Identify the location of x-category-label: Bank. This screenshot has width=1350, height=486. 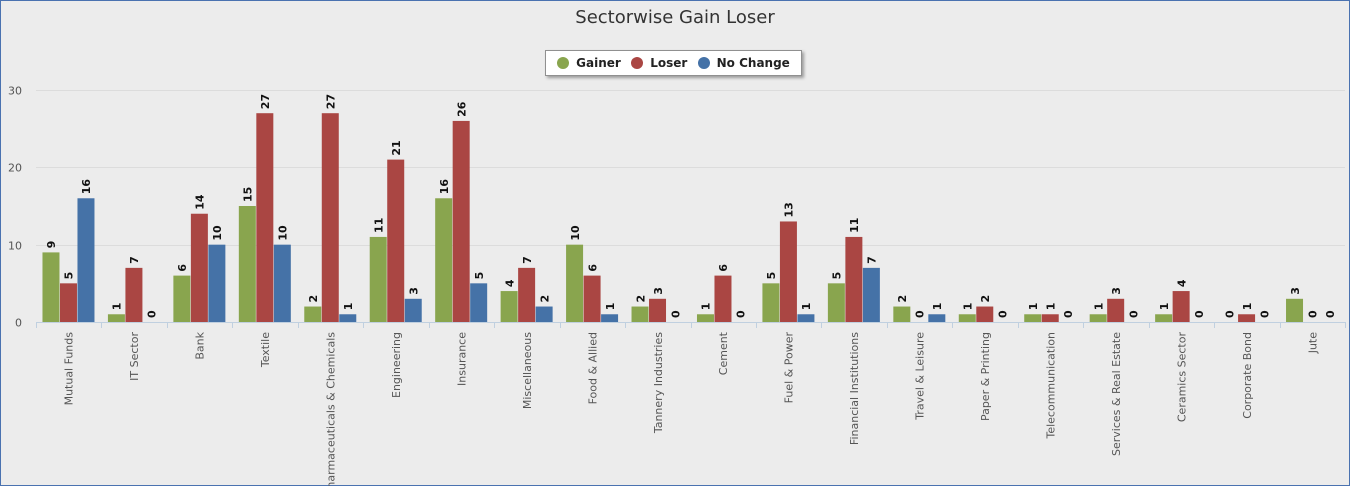
(200, 345).